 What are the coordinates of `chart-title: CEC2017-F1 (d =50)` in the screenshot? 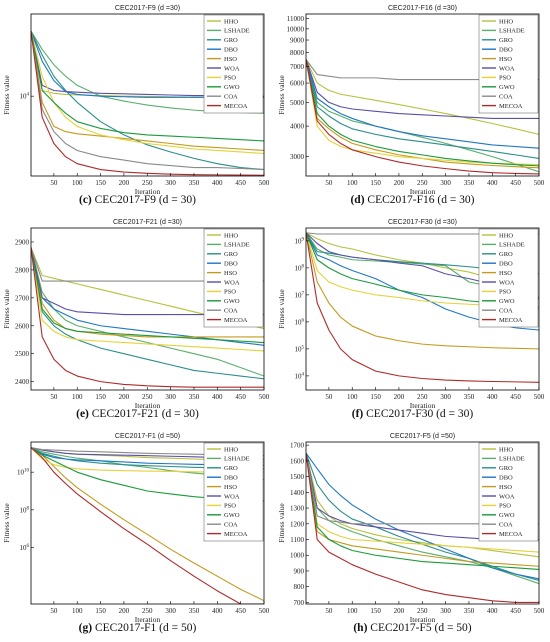 It's located at (147, 436).